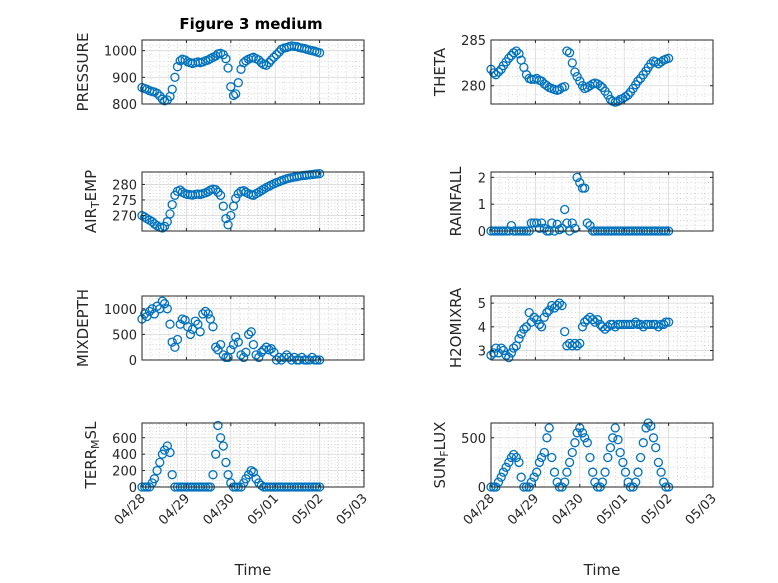  Describe the element at coordinates (124, 78) in the screenshot. I see `pressure-ytick-label: 900` at that location.